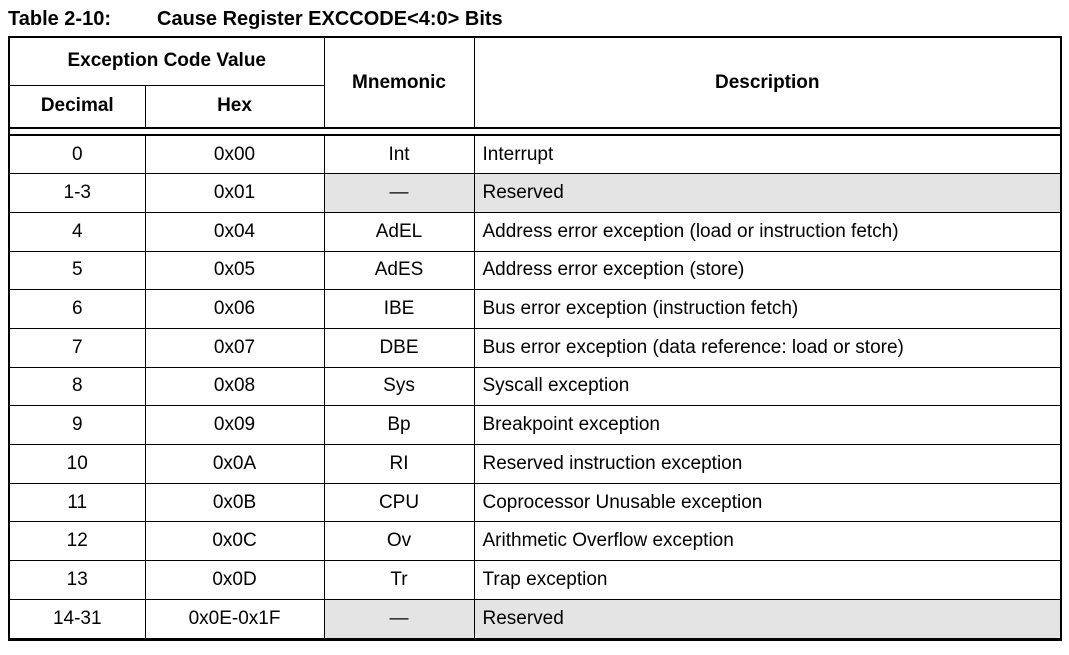 This screenshot has width=1069, height=655. Describe the element at coordinates (767, 82) in the screenshot. I see `header-description: Description` at that location.